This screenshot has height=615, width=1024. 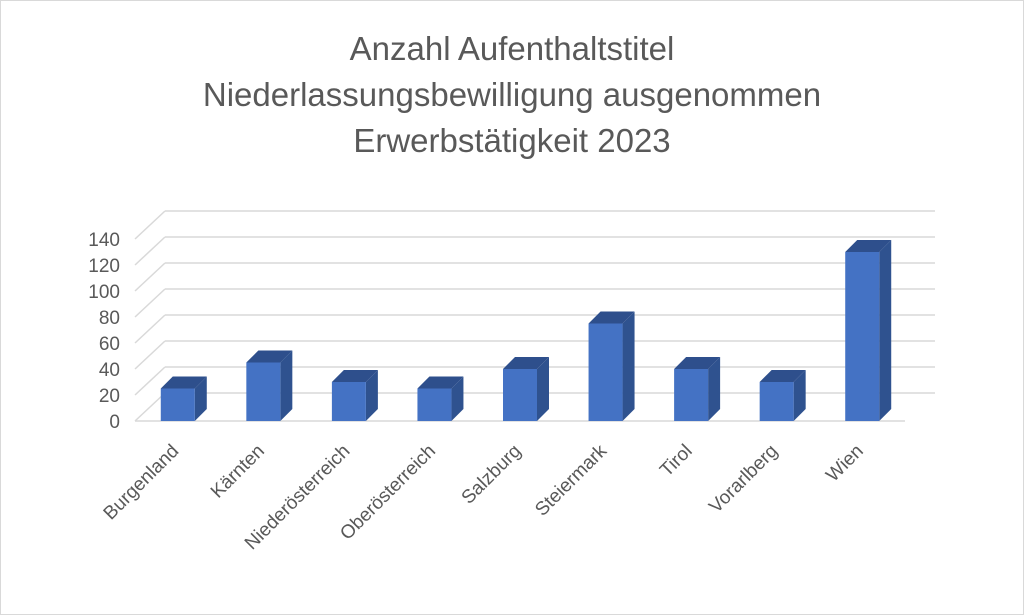 What do you see at coordinates (104, 240) in the screenshot?
I see `y-tick-label: 140` at bounding box center [104, 240].